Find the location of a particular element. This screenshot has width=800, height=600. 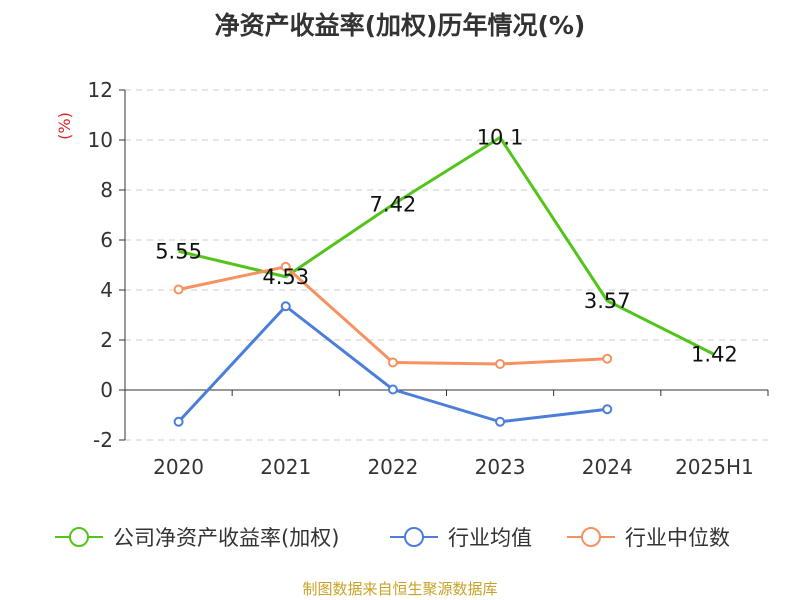

legend-label: 行业中位数 is located at coordinates (677, 538).